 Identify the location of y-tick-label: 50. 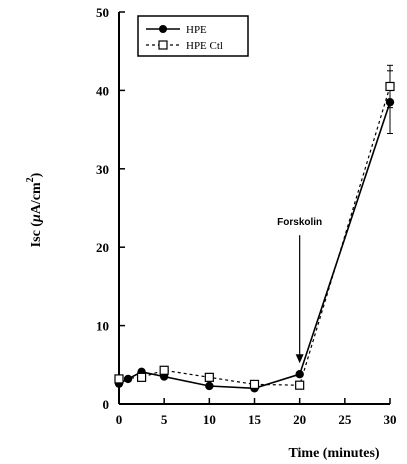
(102, 12).